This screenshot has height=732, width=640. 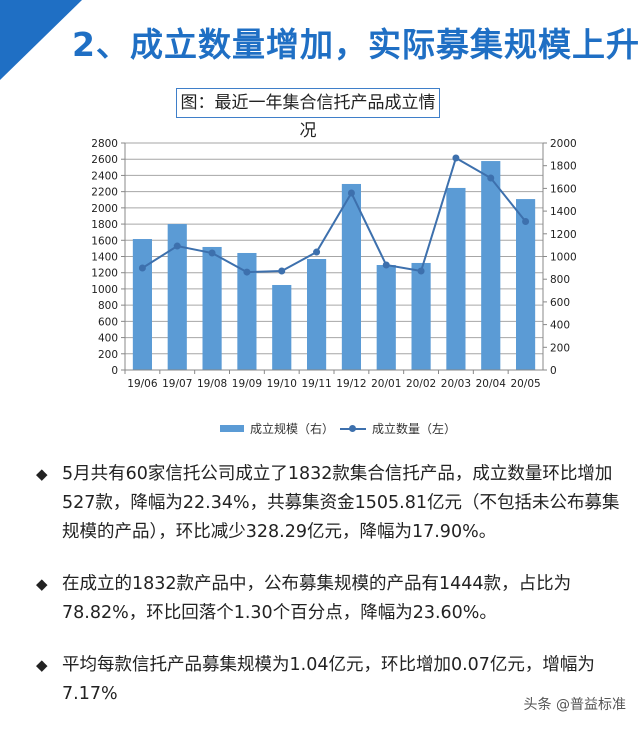 What do you see at coordinates (574, 705) in the screenshot?
I see `watermark: 头条 @普益标准` at bounding box center [574, 705].